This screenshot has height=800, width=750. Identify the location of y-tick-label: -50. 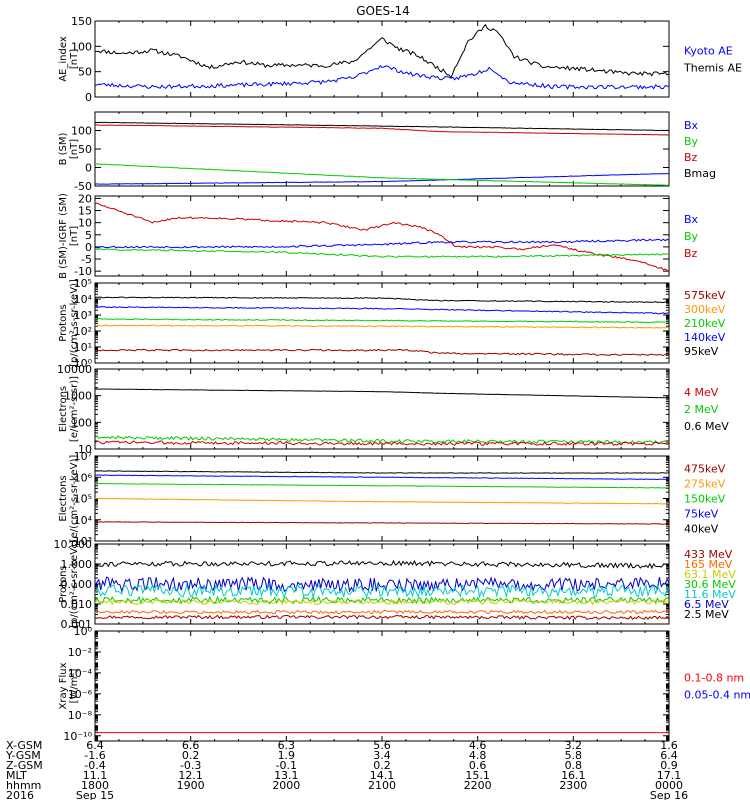
(83, 186).